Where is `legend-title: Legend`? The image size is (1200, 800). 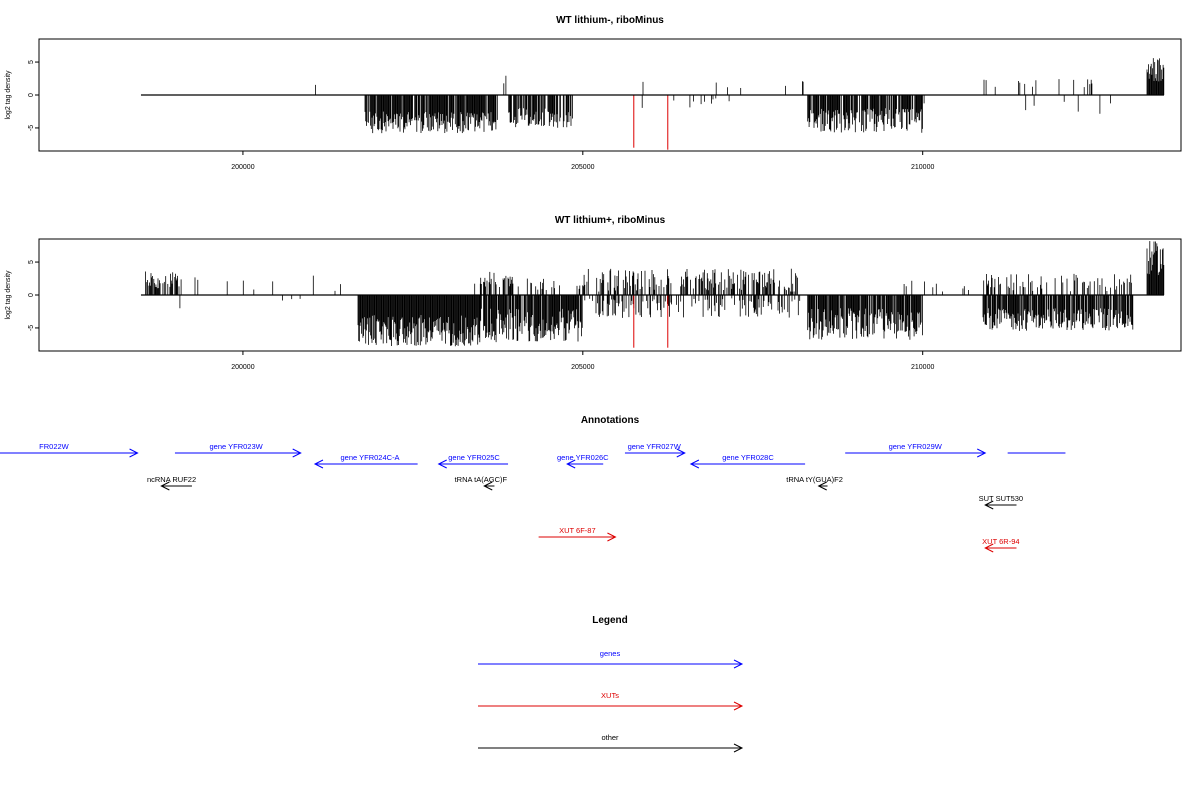 legend-title: Legend is located at coordinates (610, 620).